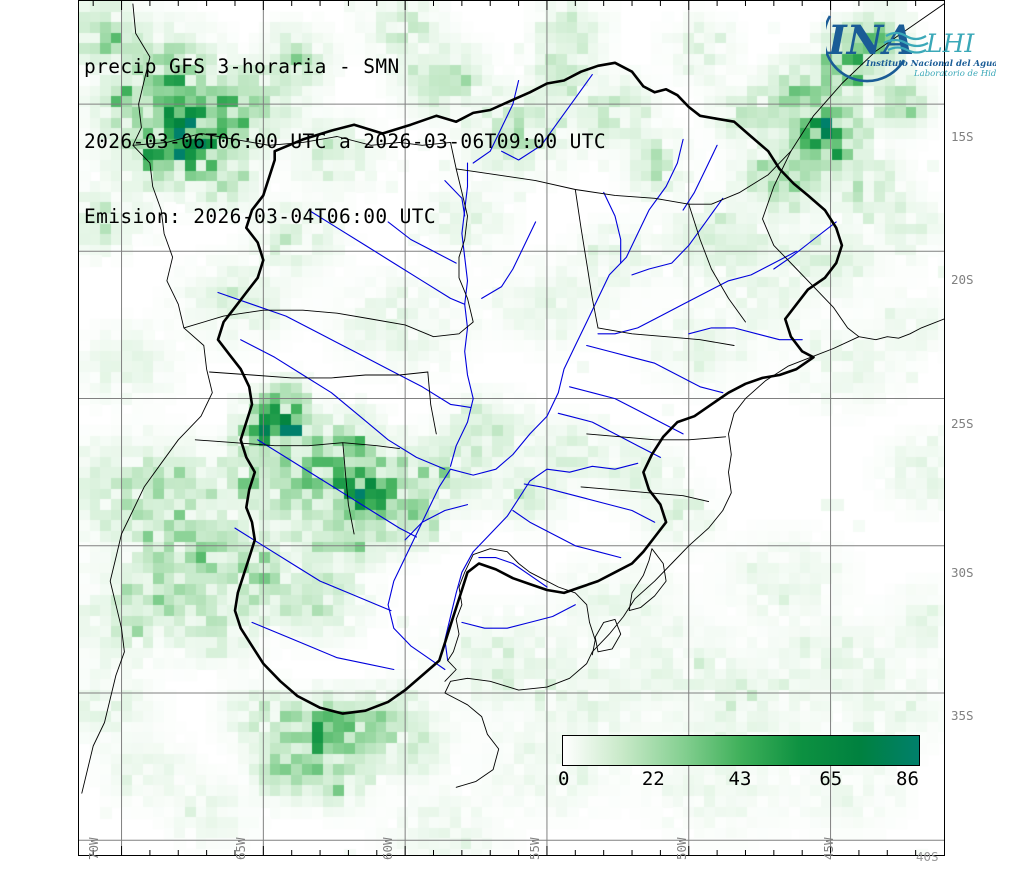  I want to click on colorbar-legend: 0 22 43 65 86, so click(739, 762).